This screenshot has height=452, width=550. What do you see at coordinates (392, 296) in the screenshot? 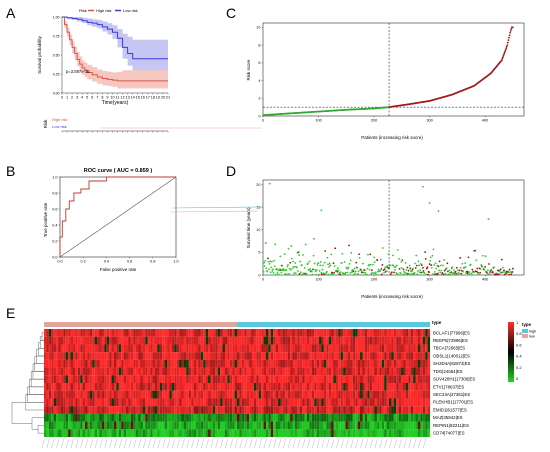
I see `survival-xlabel: Patients (increasing risk socre)` at bounding box center [392, 296].